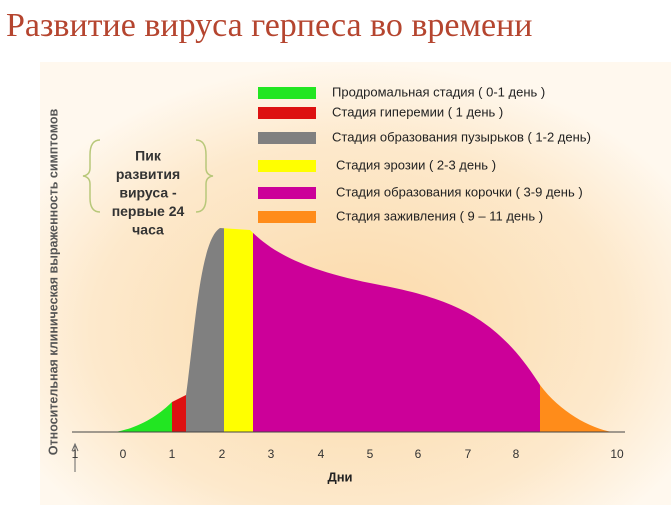 The height and width of the screenshot is (510, 671). Describe the element at coordinates (321, 454) in the screenshot. I see `x-tick-label: 4` at that location.